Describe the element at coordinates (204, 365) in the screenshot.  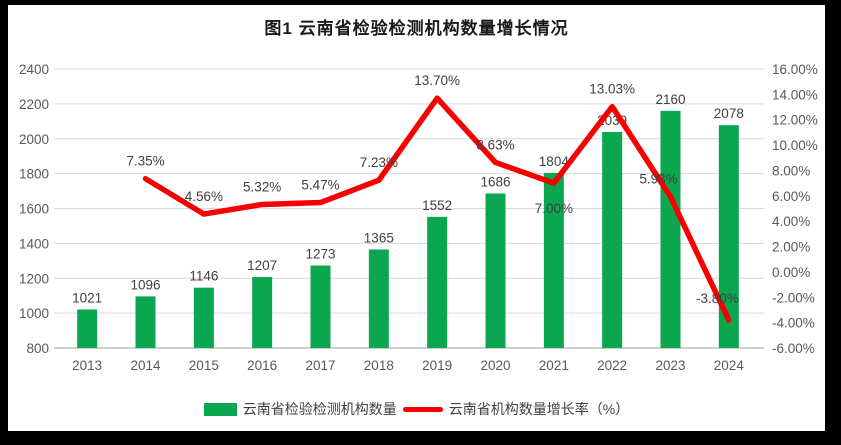
I see `x-axis-label: 2015` at that location.